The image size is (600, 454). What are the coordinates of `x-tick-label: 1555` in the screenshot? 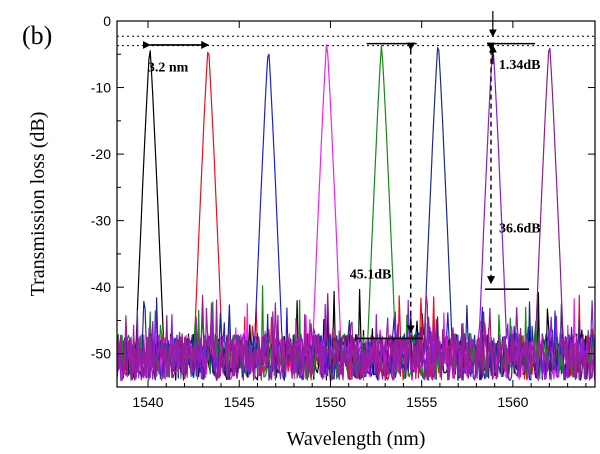 It's located at (421, 402).